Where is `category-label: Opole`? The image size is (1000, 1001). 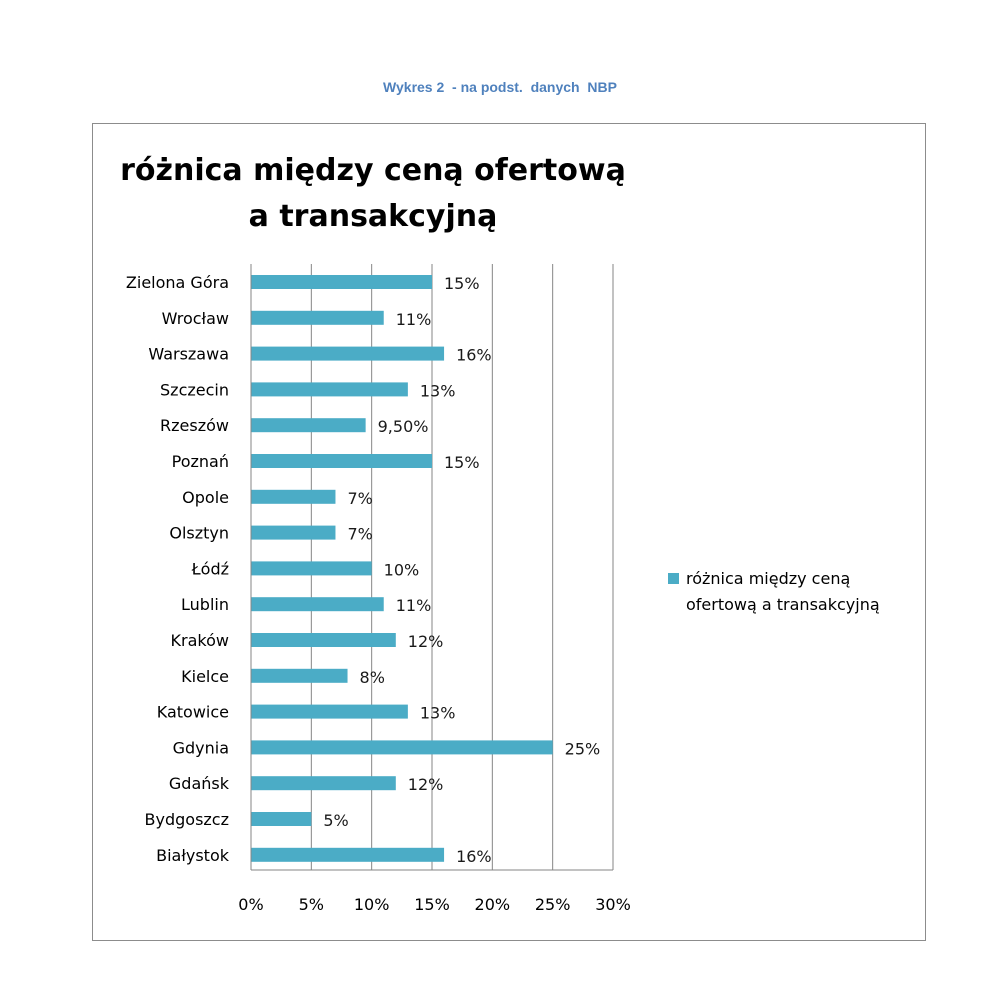
category-label: Opole is located at coordinates (205, 497).